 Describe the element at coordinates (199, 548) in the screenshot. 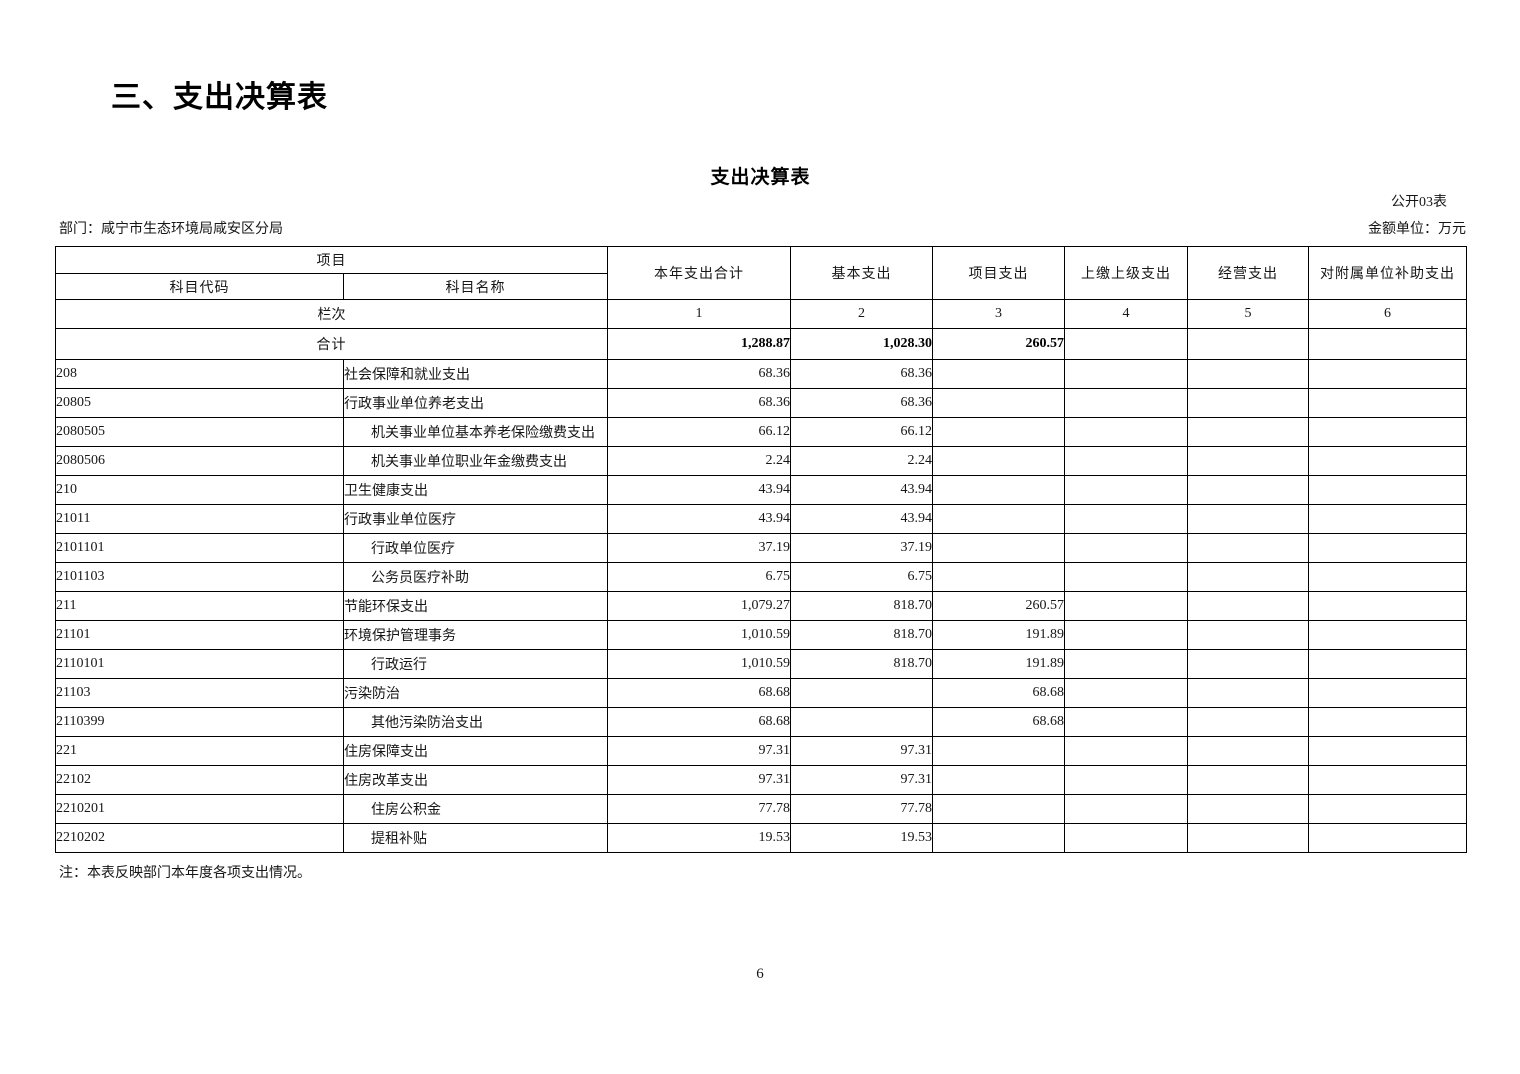

I see `subject-code-cell: 2101101` at that location.